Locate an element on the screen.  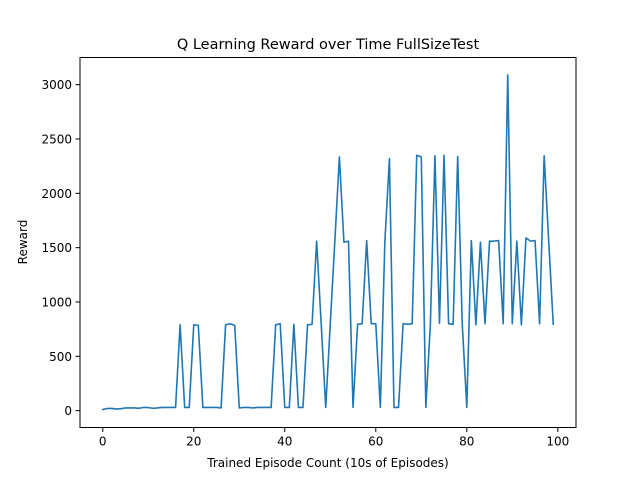
y-tick-label: 2500 is located at coordinates (56, 139).